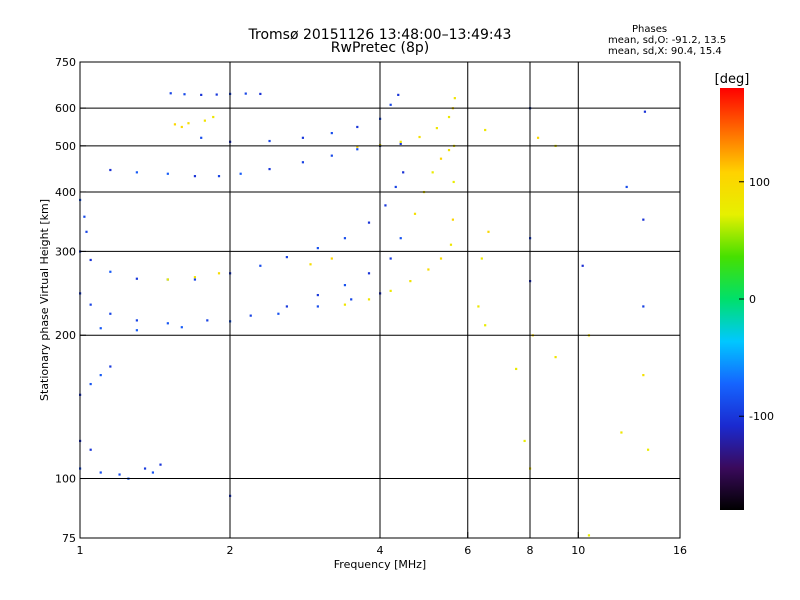  Describe the element at coordinates (380, 564) in the screenshot. I see `x-axis-label: Frequency [MHz]` at that location.